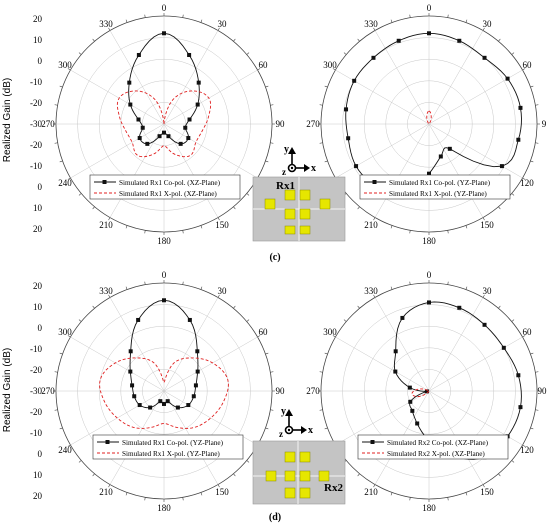  Describe the element at coordinates (281, 434) in the screenshot. I see `axis-label-z: z` at that location.